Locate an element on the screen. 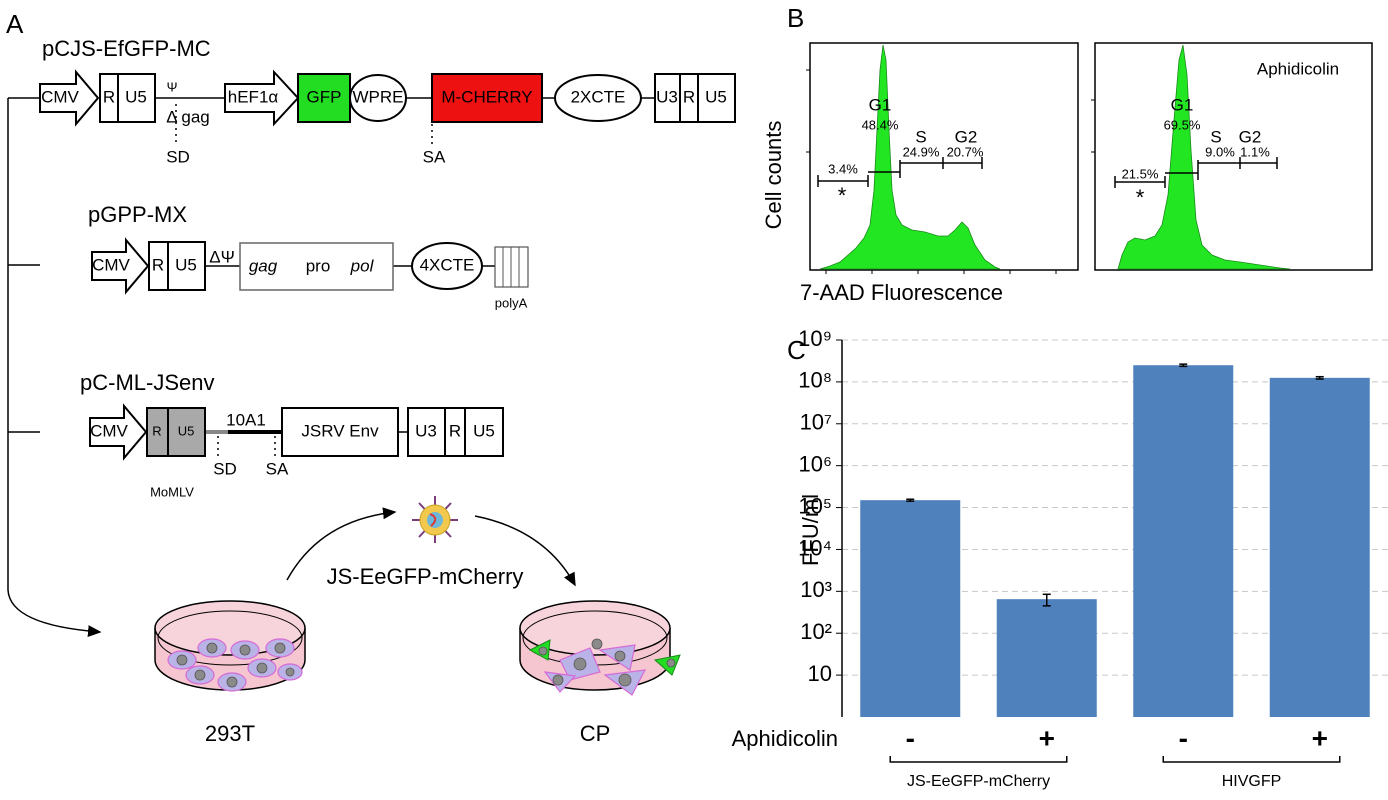 The height and width of the screenshot is (800, 1388). percent-label: 24.9% is located at coordinates (921, 151).